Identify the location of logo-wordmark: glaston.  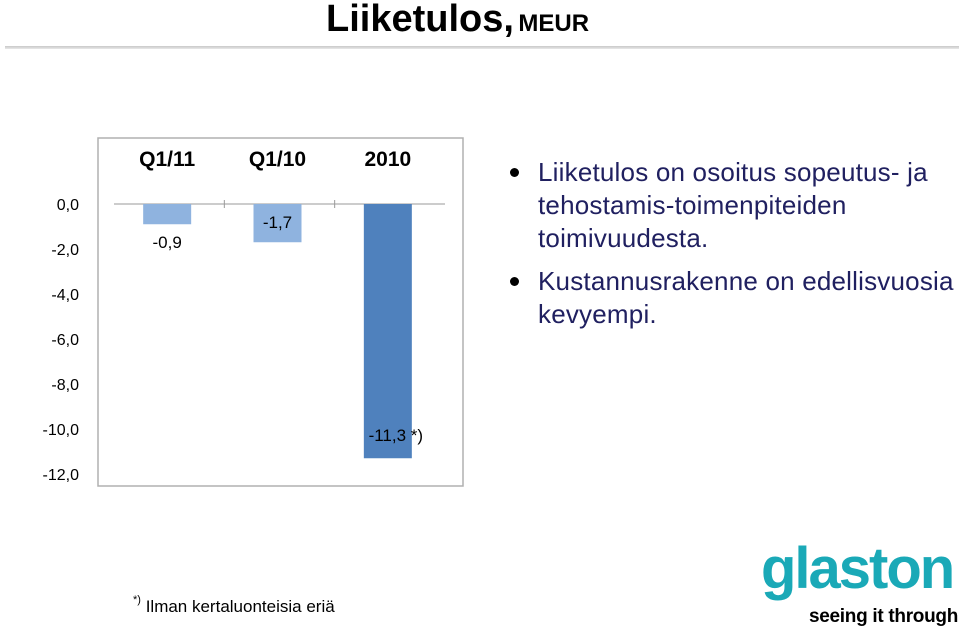
(858, 568).